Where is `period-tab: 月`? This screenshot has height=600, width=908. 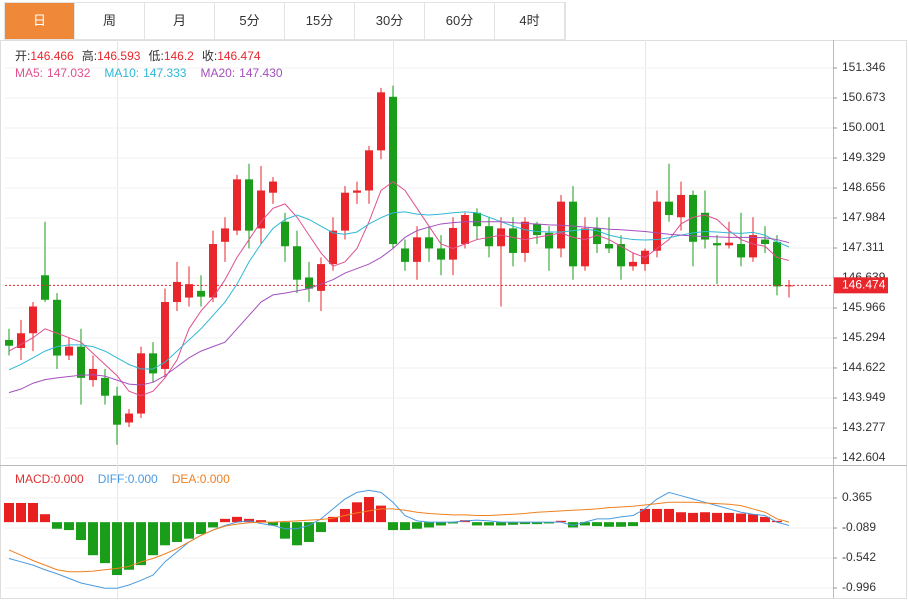
period-tab: 月 is located at coordinates (180, 21).